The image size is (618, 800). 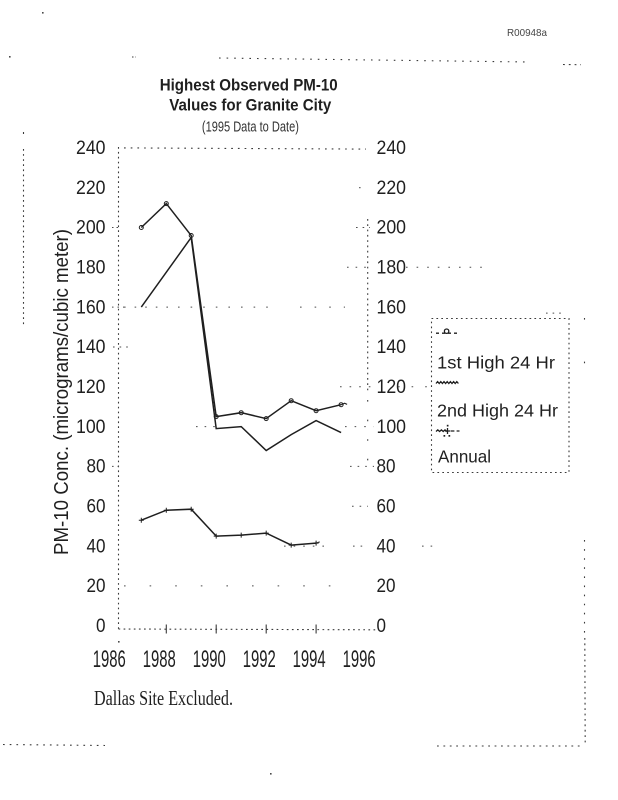 I want to click on svg-text: Annual, so click(x=464, y=457).